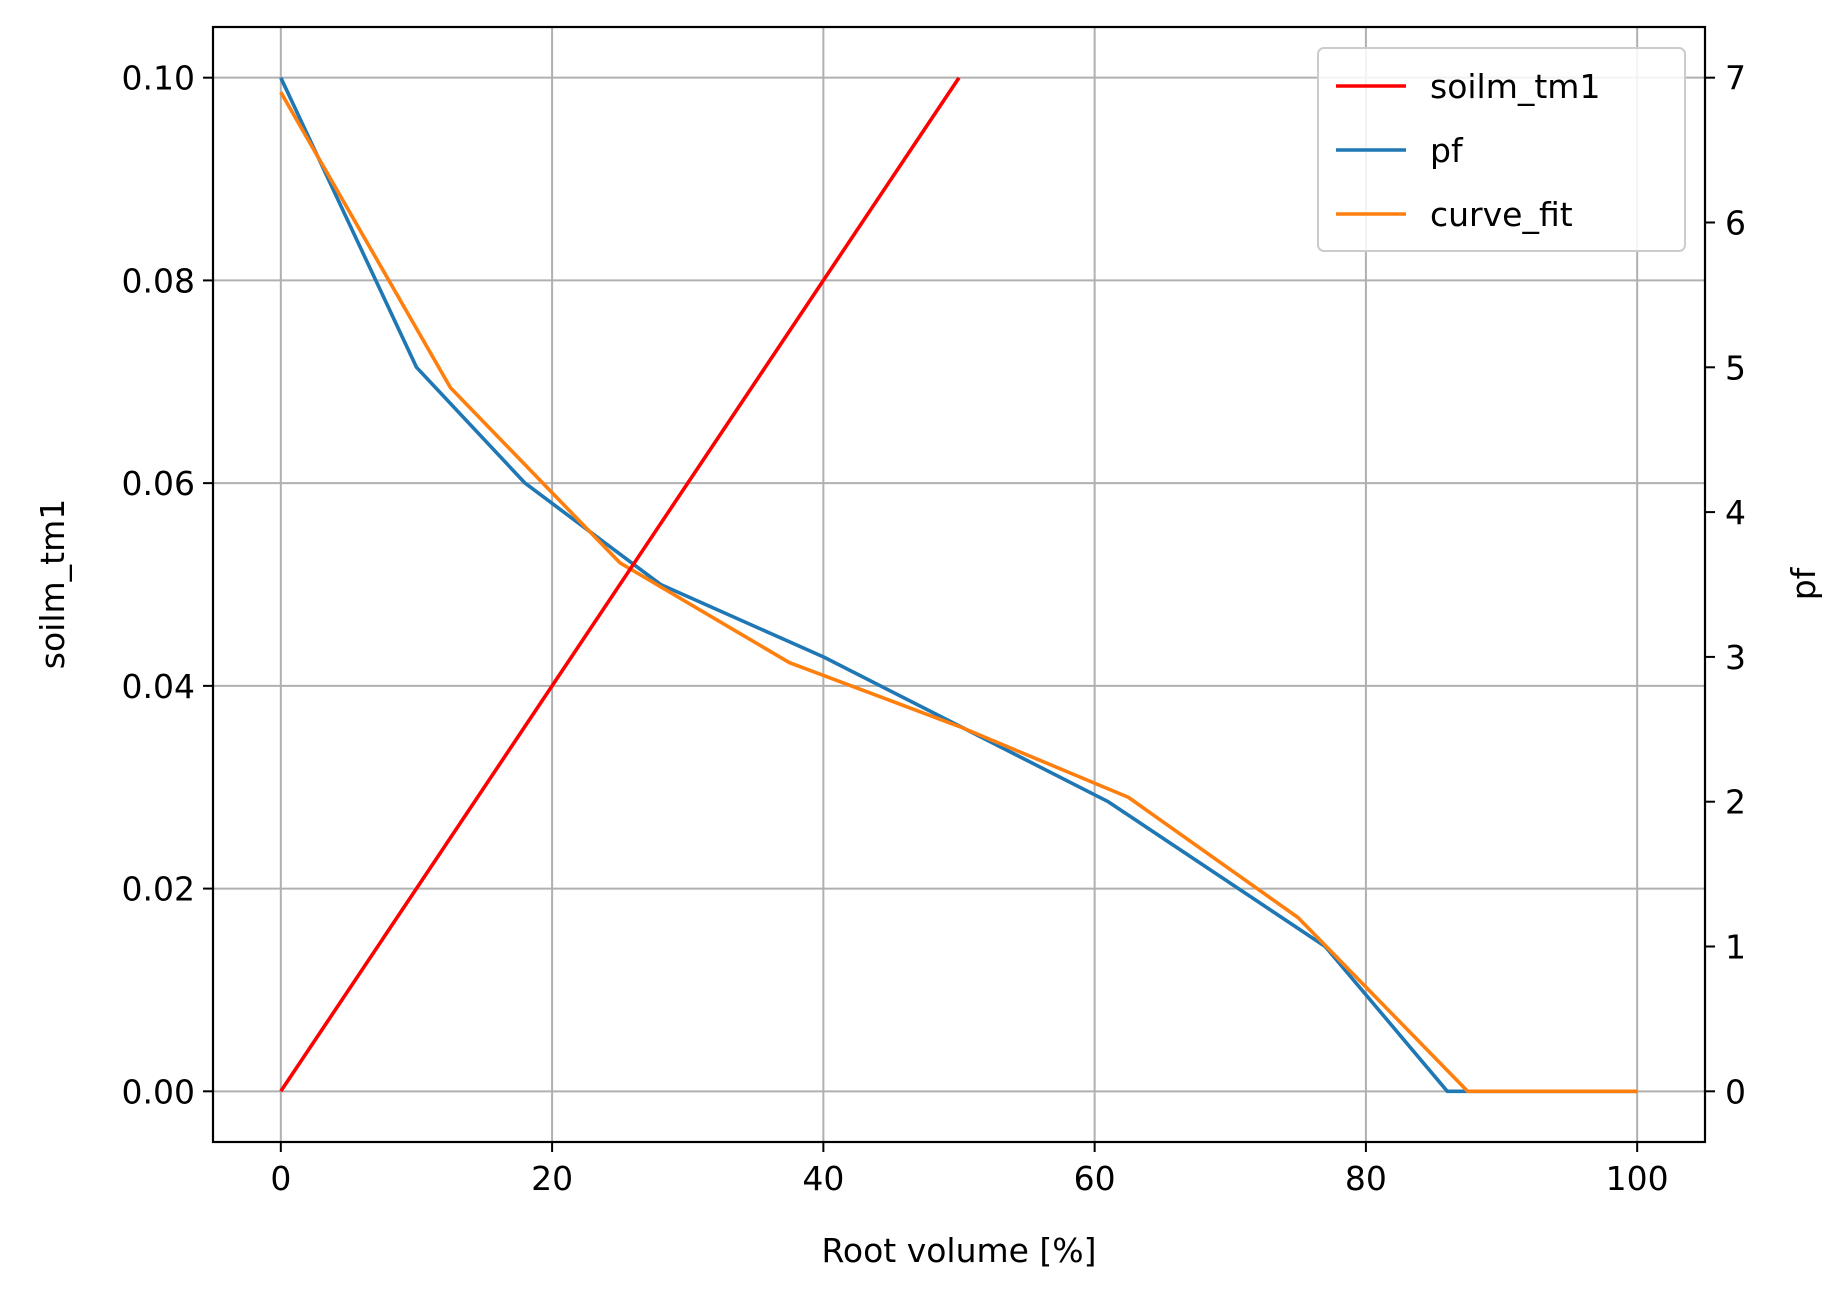 Image resolution: width=1844 pixels, height=1298 pixels. Describe the element at coordinates (552, 1178) in the screenshot. I see `x-tick-label: 20` at that location.